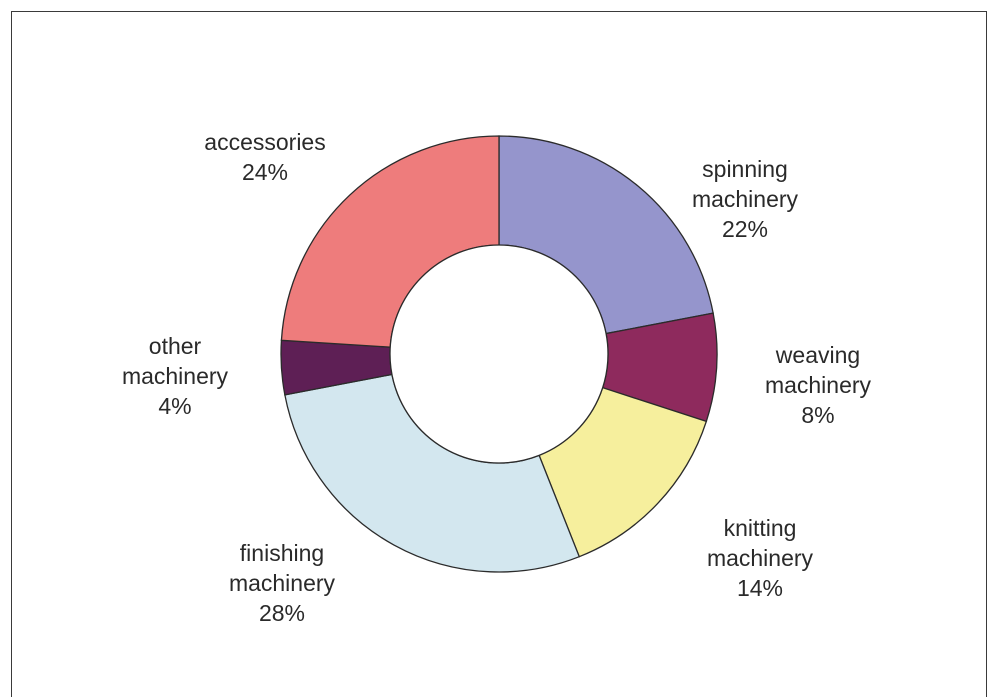  Describe the element at coordinates (817, 355) in the screenshot. I see `slice-name-line: weaving` at that location.